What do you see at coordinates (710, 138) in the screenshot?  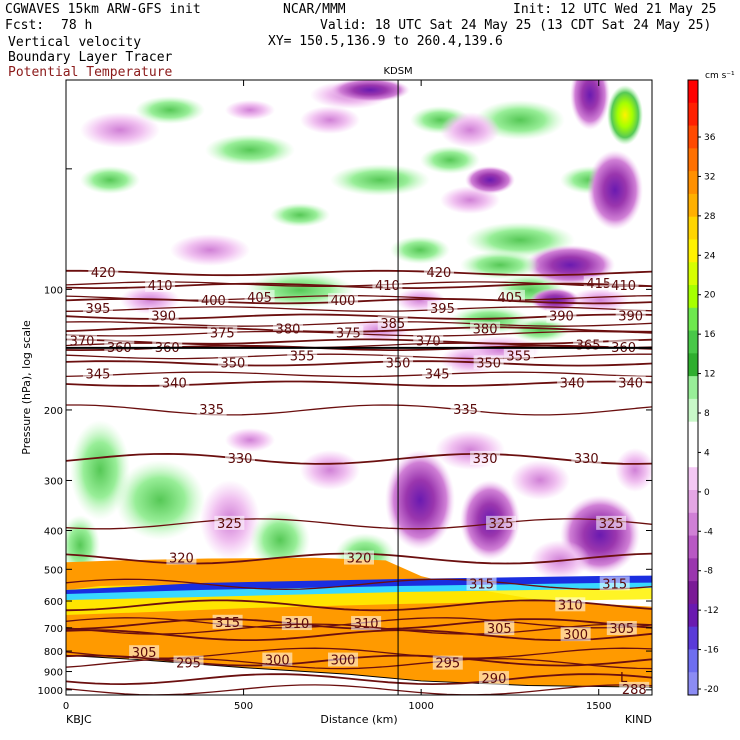 I see `colorbar-label: 36` at bounding box center [710, 138].